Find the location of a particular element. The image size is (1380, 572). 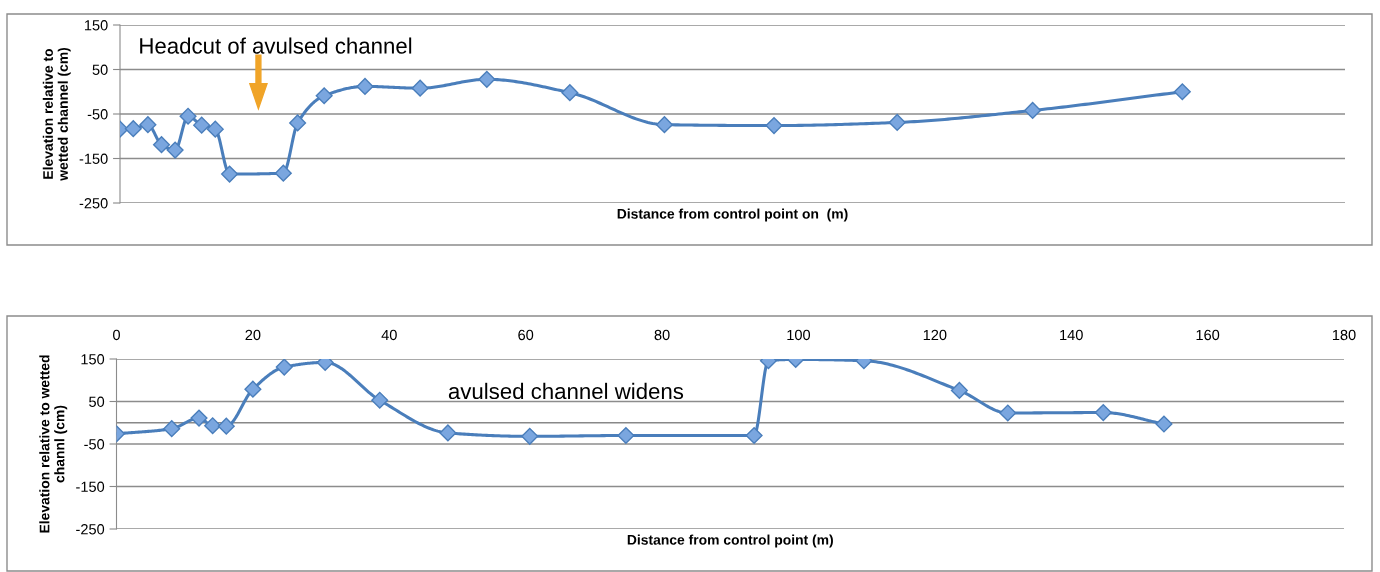

x-tick-label: 140 is located at coordinates (1071, 335).